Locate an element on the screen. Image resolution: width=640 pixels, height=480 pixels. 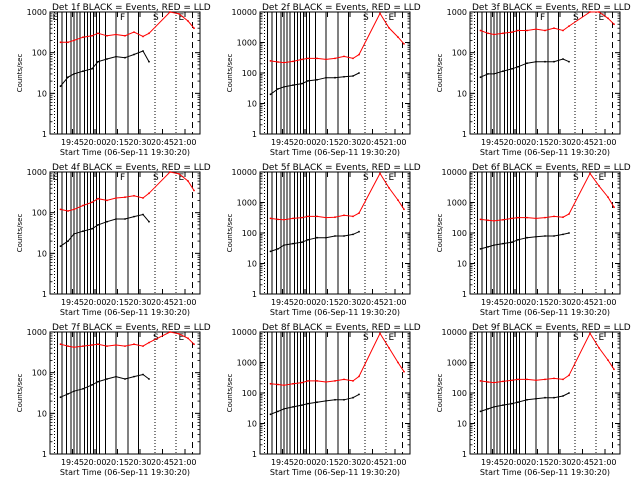
y-tick-label: 10000 is located at coordinates (454, 332).